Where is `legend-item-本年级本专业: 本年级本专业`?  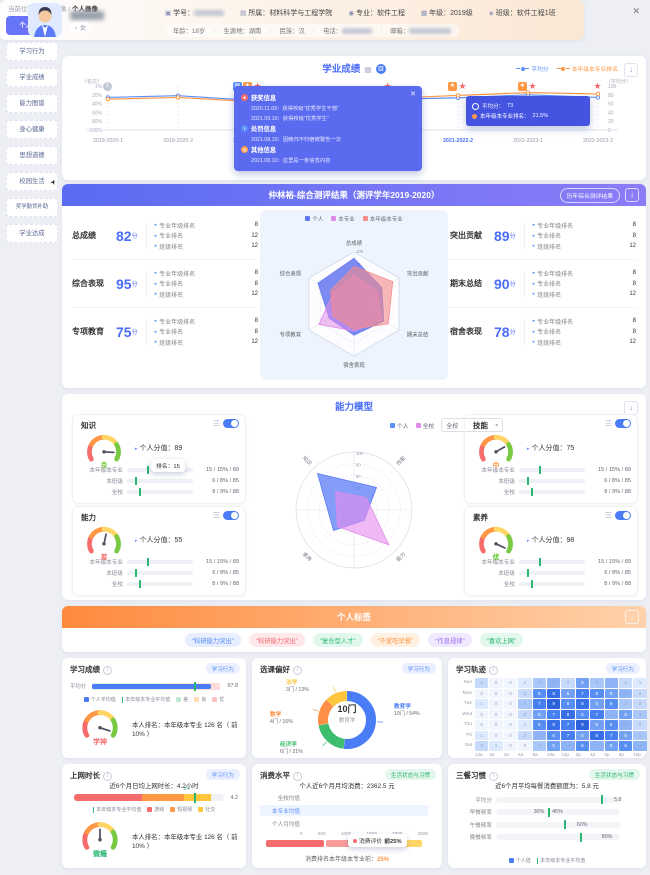
legend-item-本年级本专业: 本年级本专业 is located at coordinates (382, 219).